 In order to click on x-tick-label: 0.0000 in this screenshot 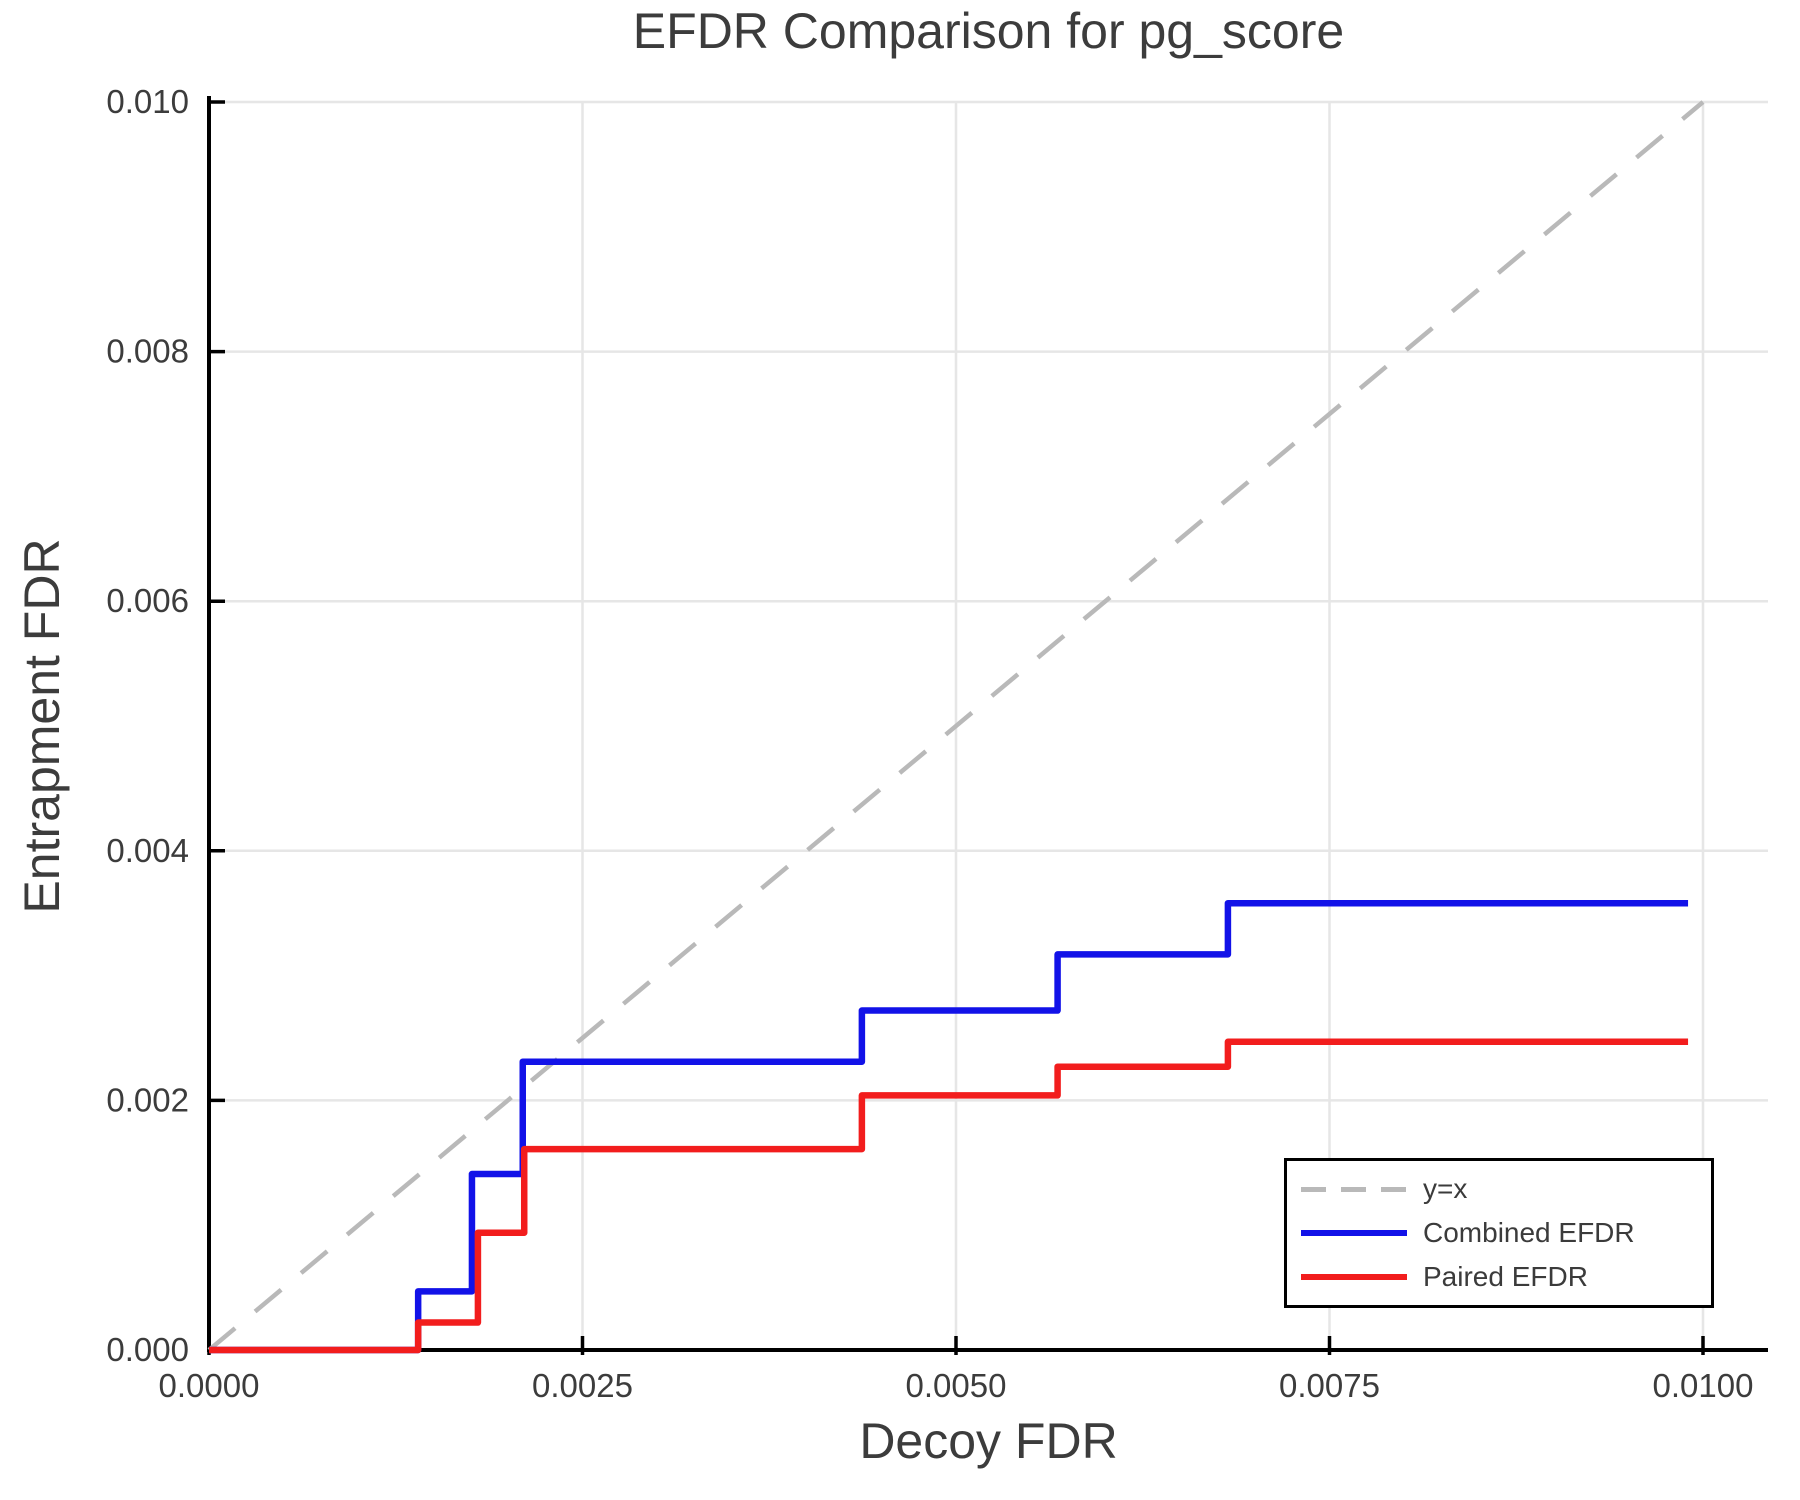, I will do `click(209, 1385)`.